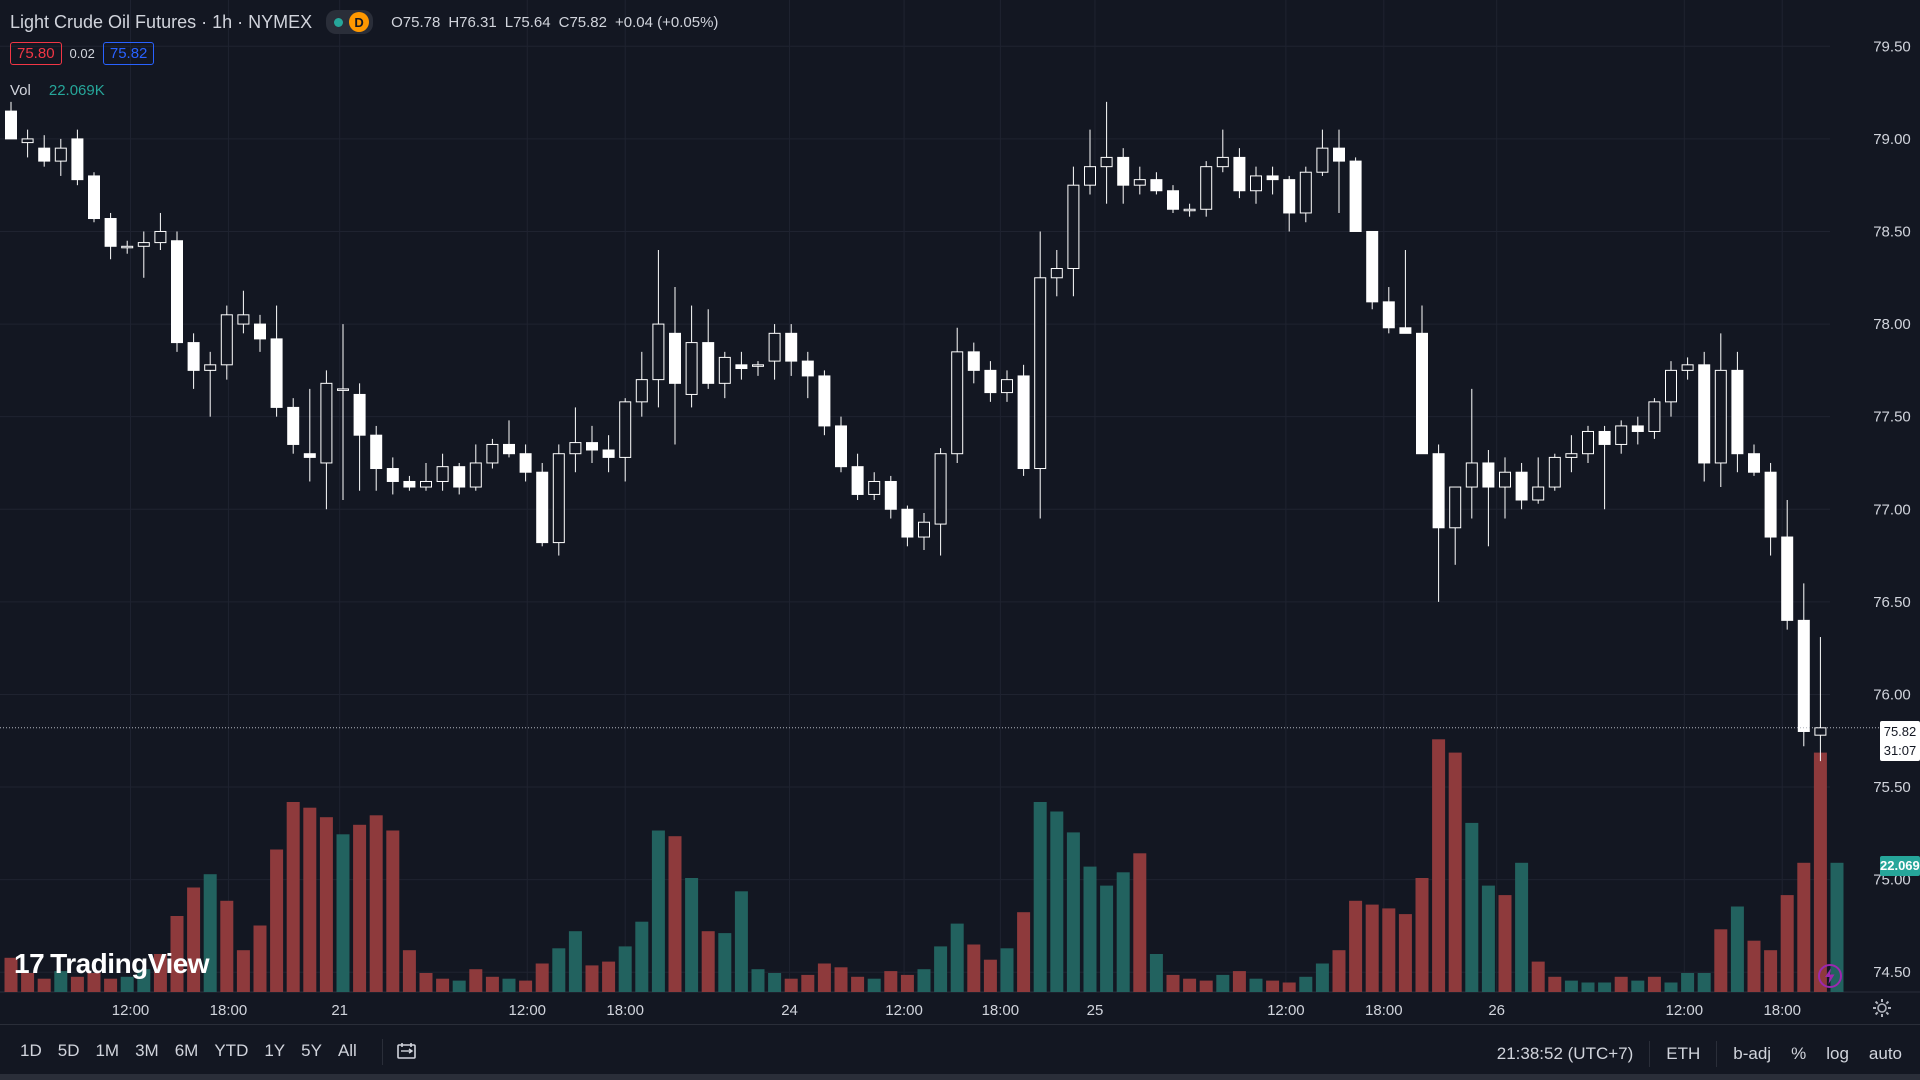 The width and height of the screenshot is (1920, 1080). Describe the element at coordinates (36, 53) in the screenshot. I see `sell-button: 75.80` at that location.